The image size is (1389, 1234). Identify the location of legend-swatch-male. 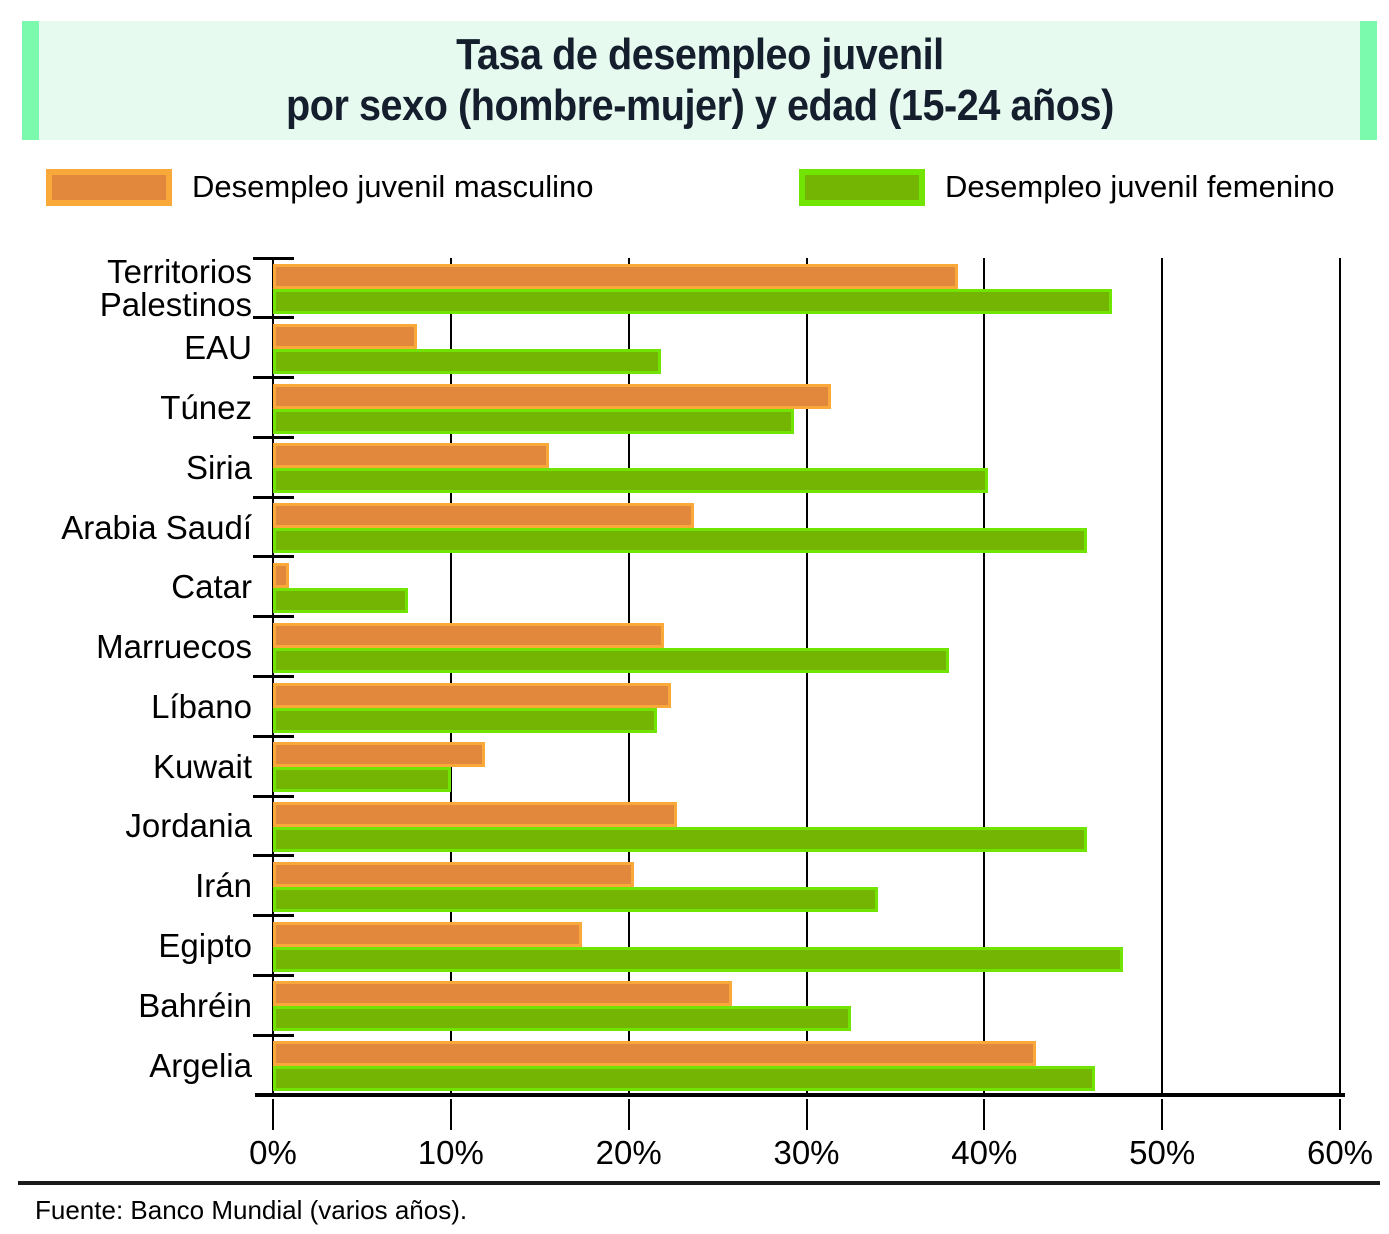
(109, 187).